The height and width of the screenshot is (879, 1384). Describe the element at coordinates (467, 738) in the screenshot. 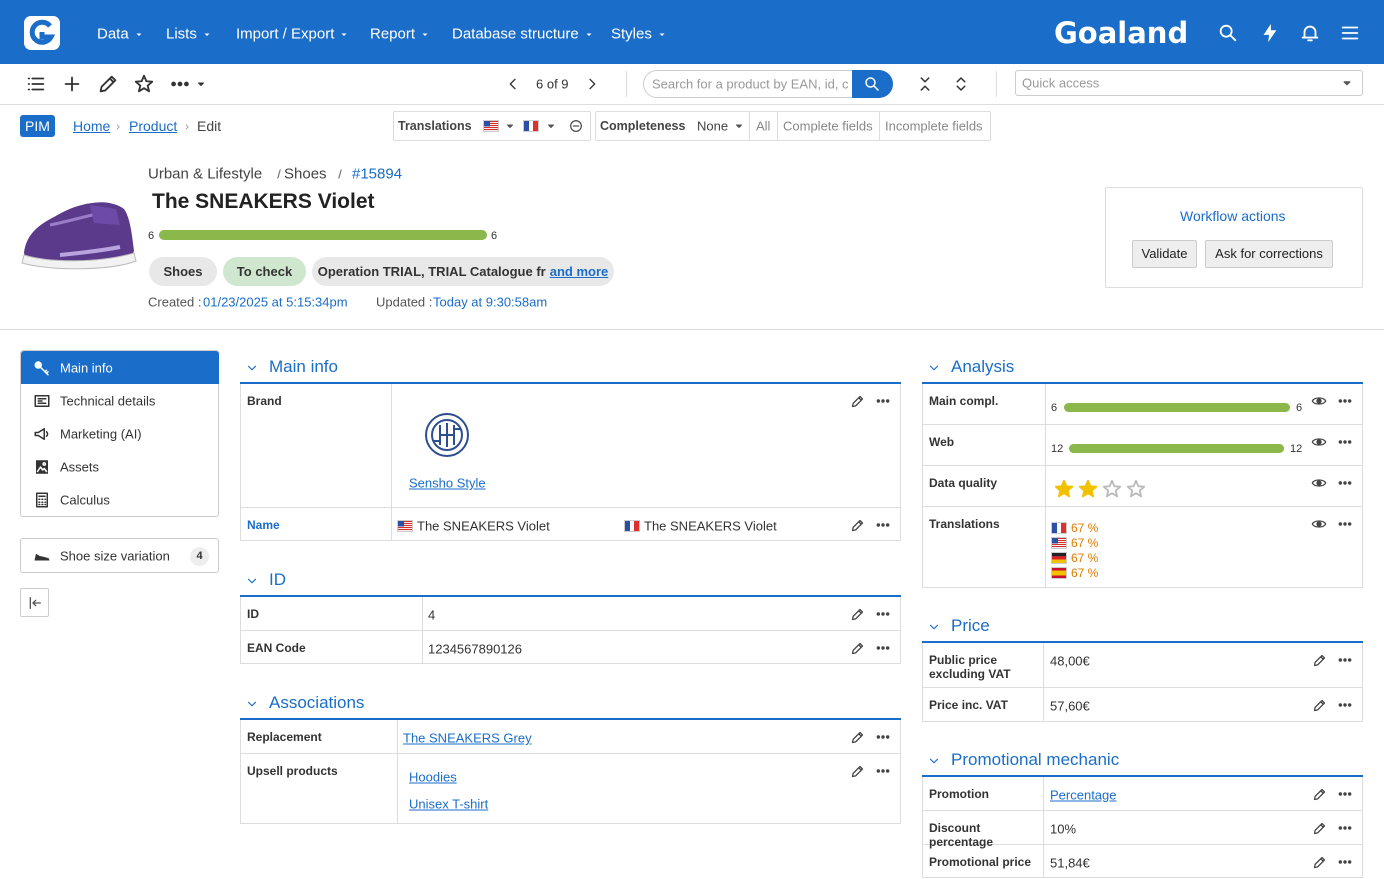

I see `field-value: The SNEAKERS Grey` at that location.